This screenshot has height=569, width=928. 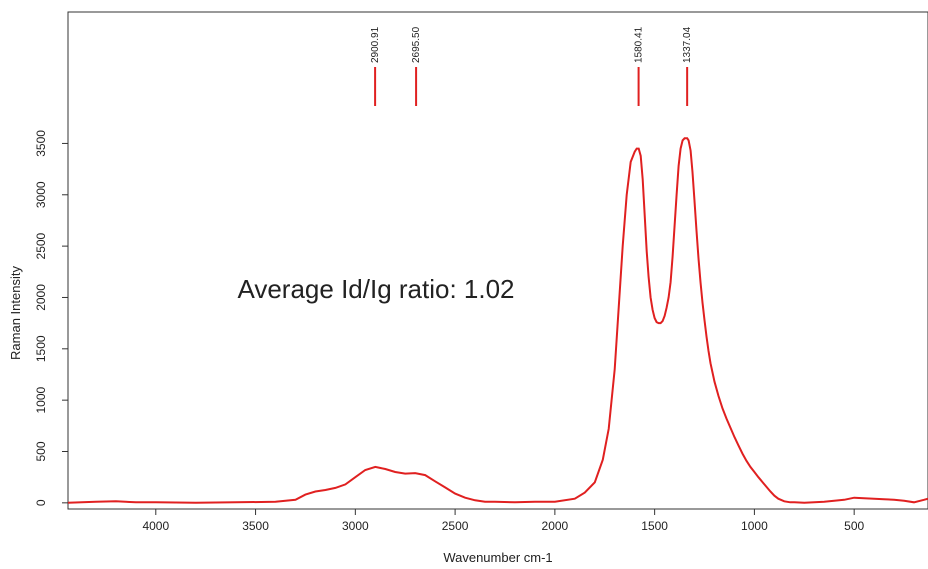 What do you see at coordinates (51, 318) in the screenshot?
I see `y-axis: 0 500 1000 1500 2000 2500 3000 3500` at bounding box center [51, 318].